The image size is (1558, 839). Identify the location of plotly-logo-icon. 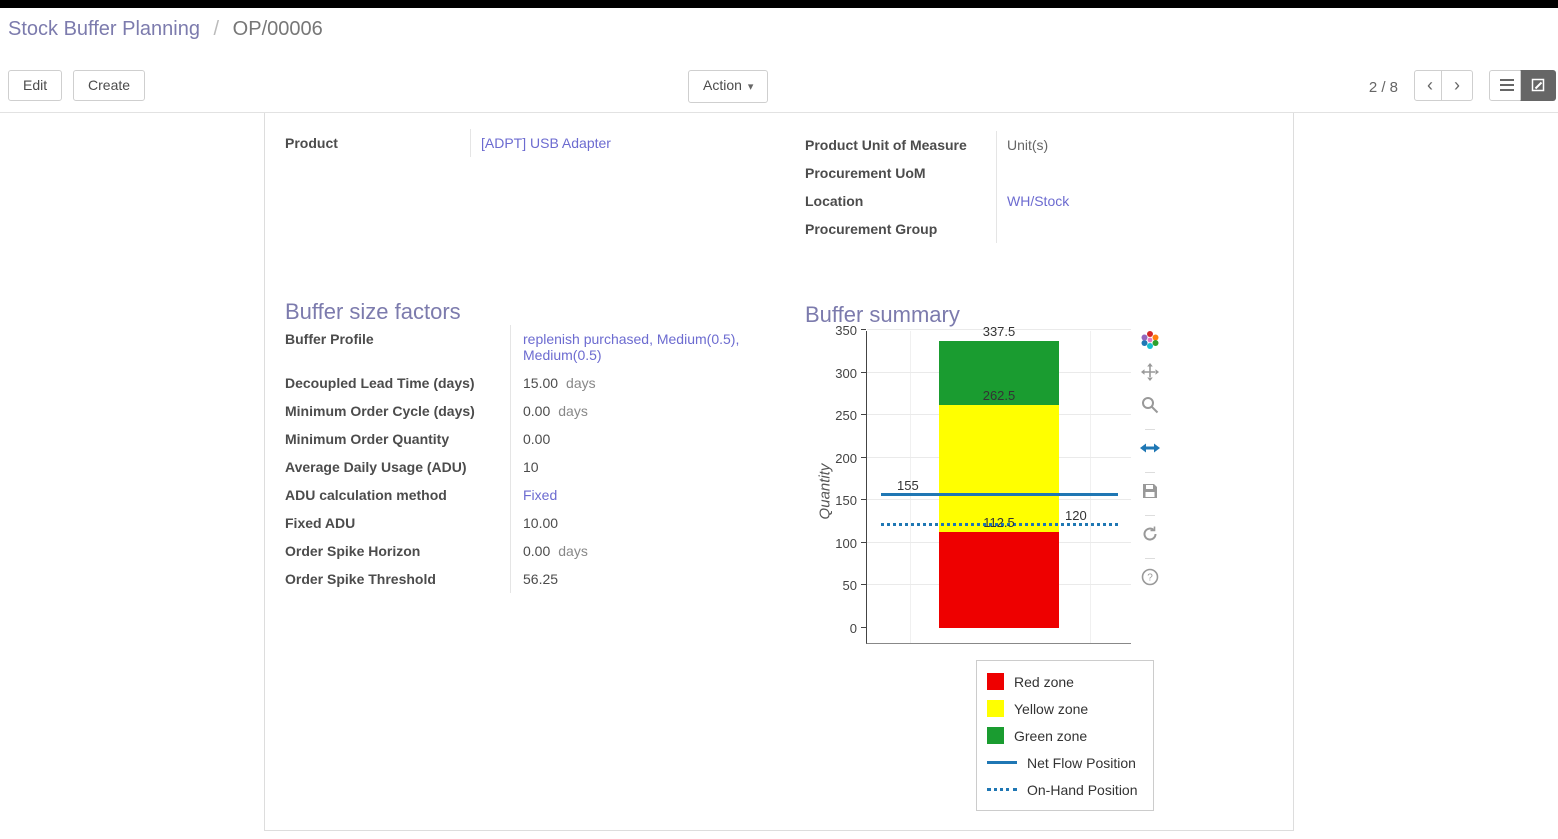
(1150, 342).